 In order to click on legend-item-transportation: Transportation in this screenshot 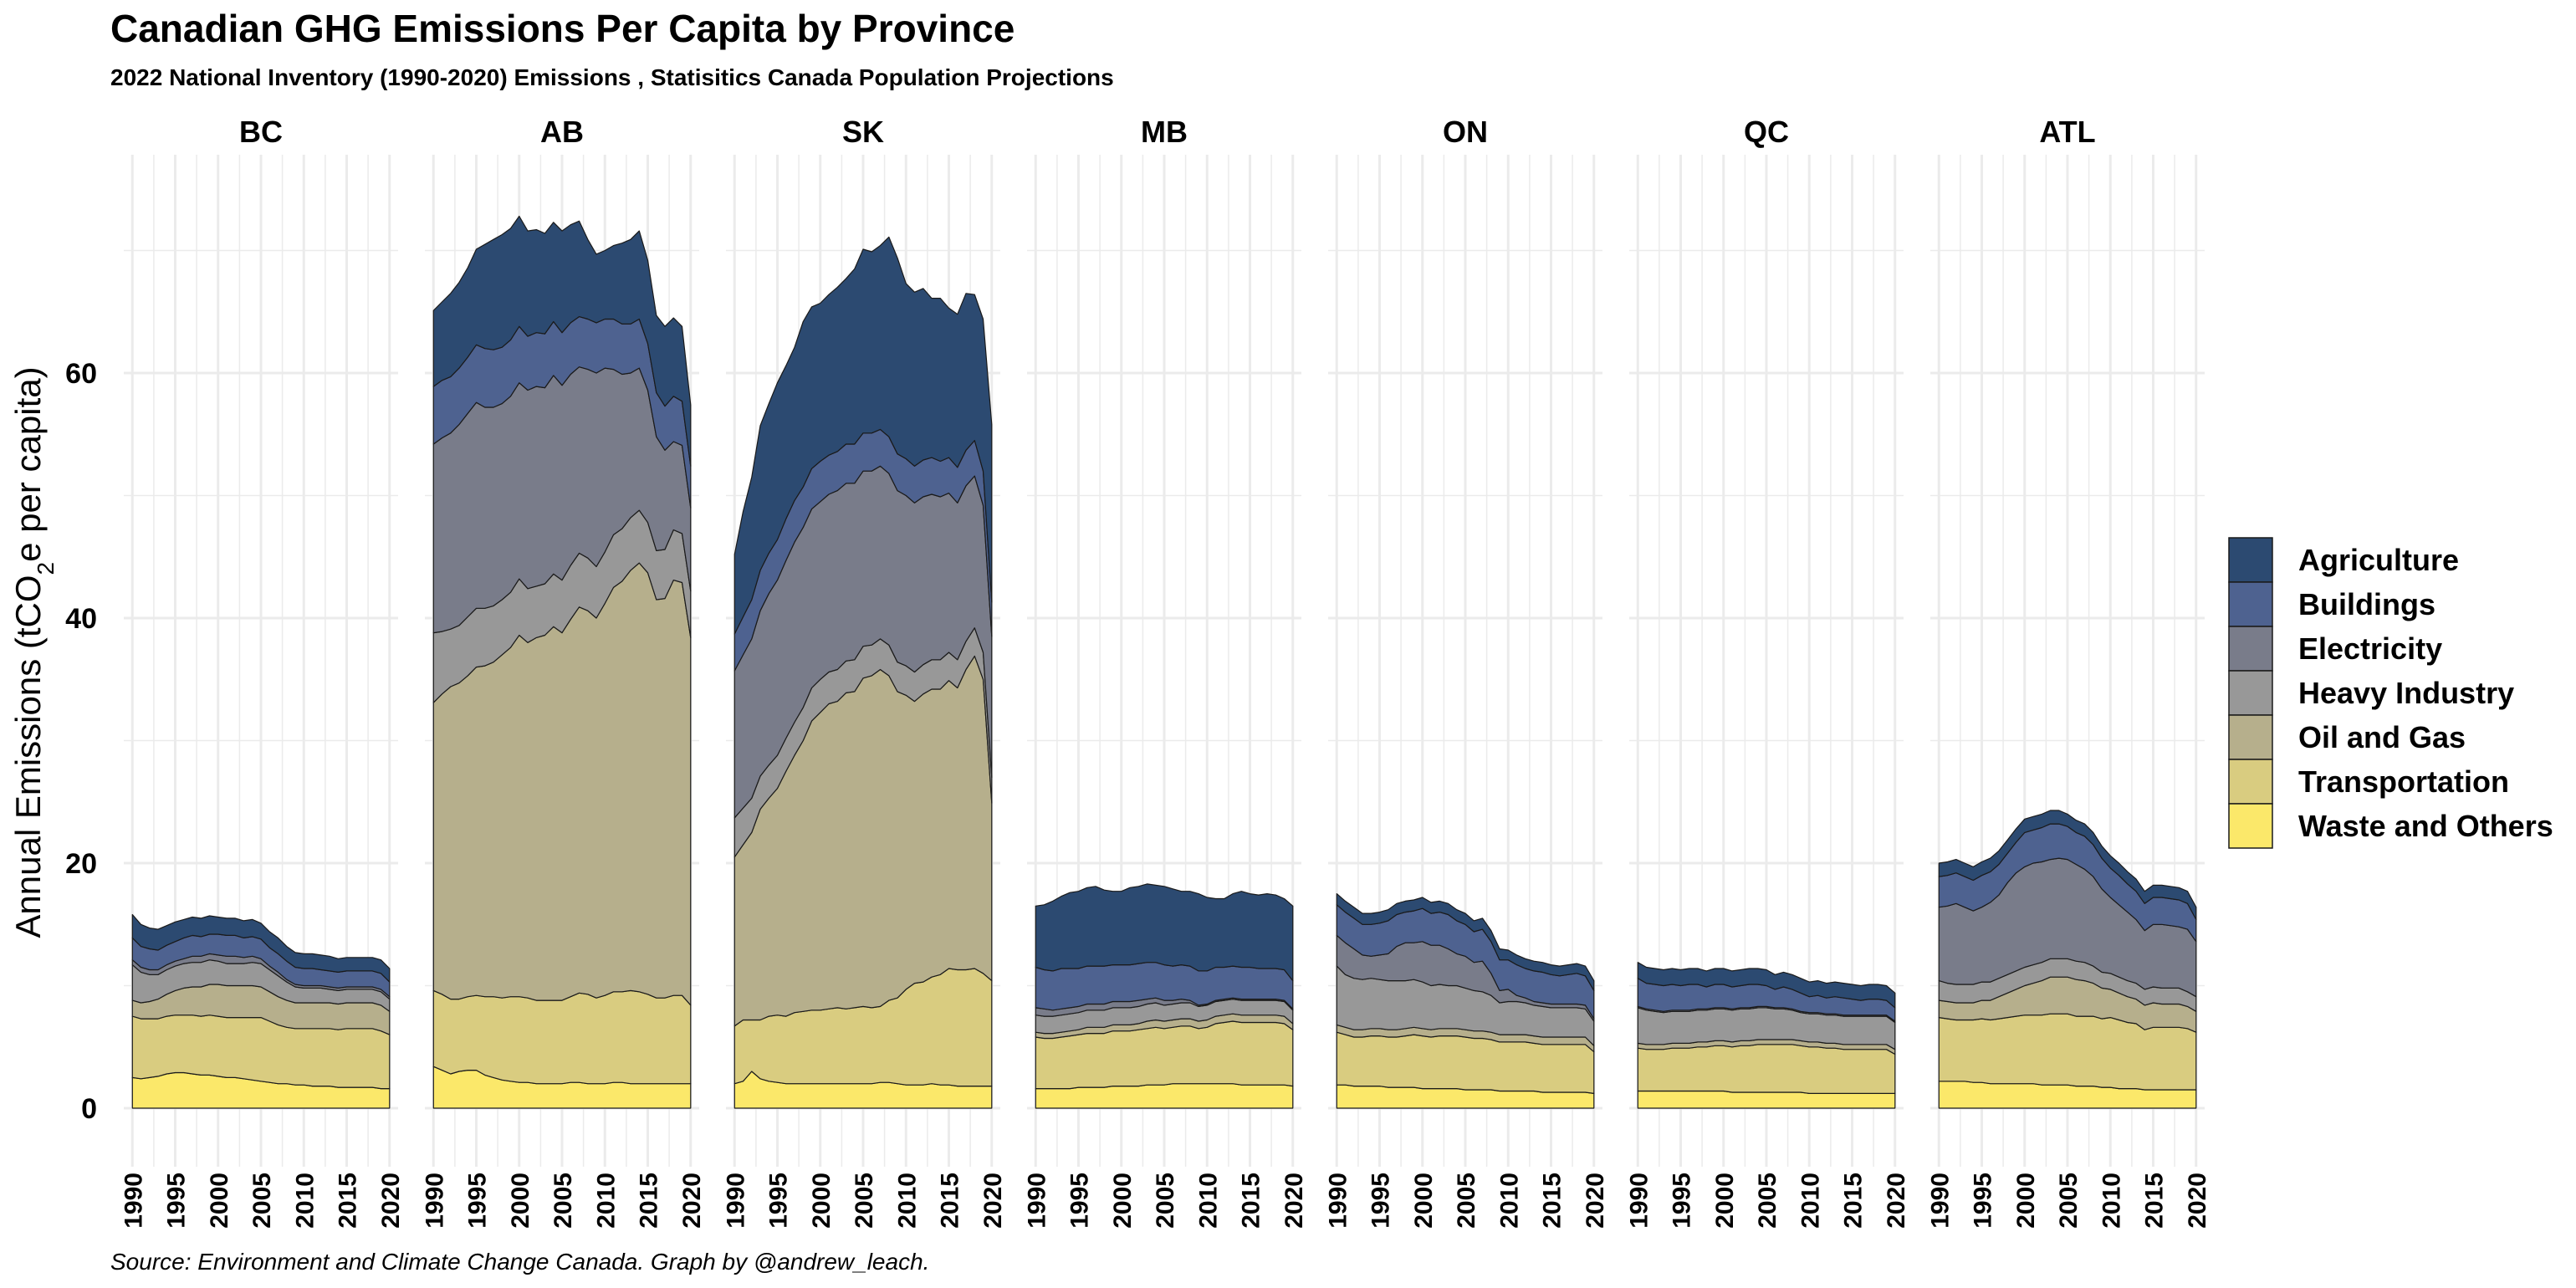, I will do `click(2368, 782)`.